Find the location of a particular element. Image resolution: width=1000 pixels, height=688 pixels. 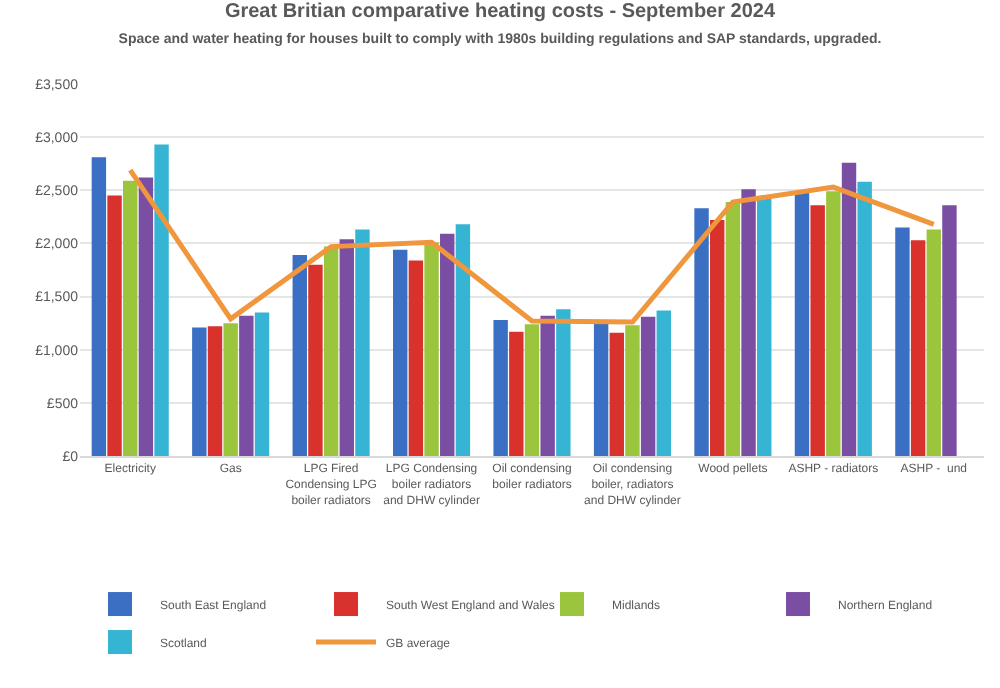

chart-title: Great Britian comparative heating costs - September 2024 is located at coordinates (500, 12).